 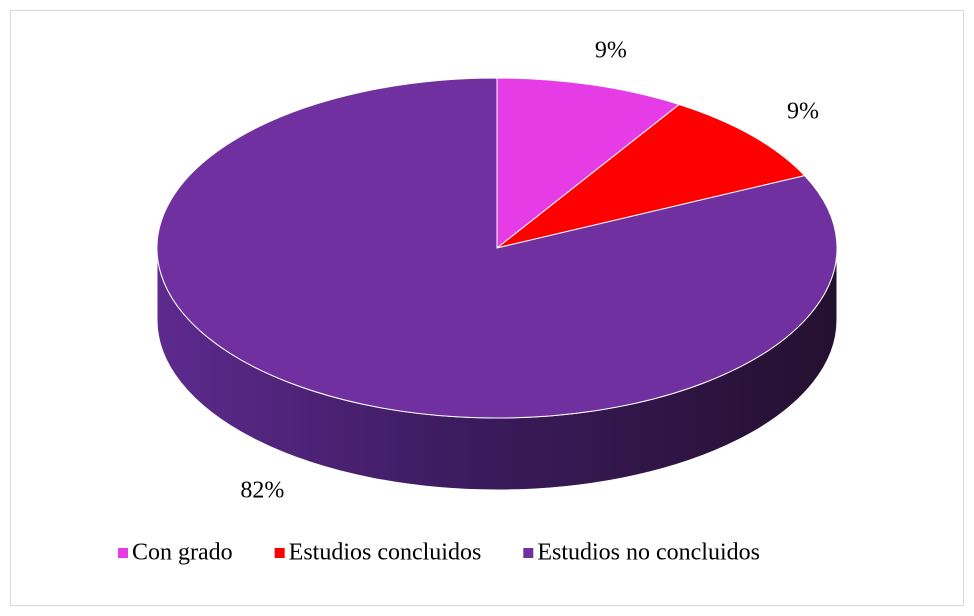 What do you see at coordinates (385, 553) in the screenshot?
I see `legend-label: Estudios concluidos` at bounding box center [385, 553].